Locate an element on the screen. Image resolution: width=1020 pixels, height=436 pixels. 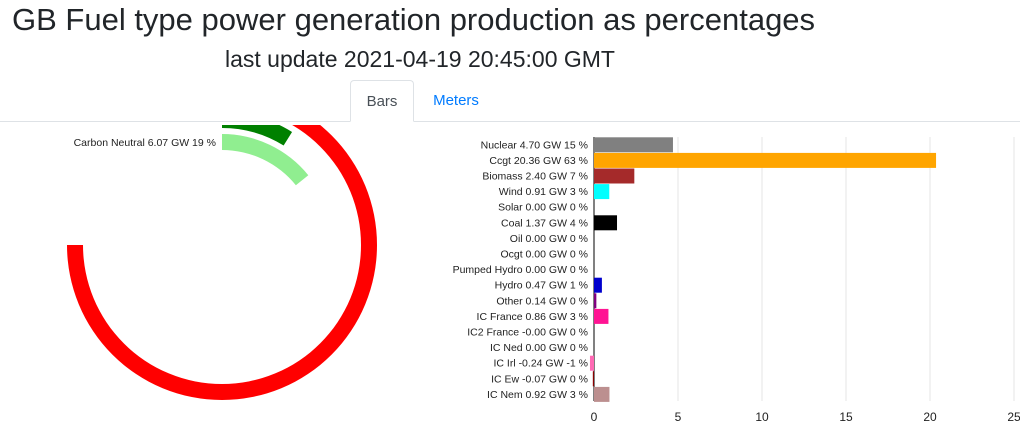
bar-label-10: Other 0.14 GW 0 % is located at coordinates (542, 301).